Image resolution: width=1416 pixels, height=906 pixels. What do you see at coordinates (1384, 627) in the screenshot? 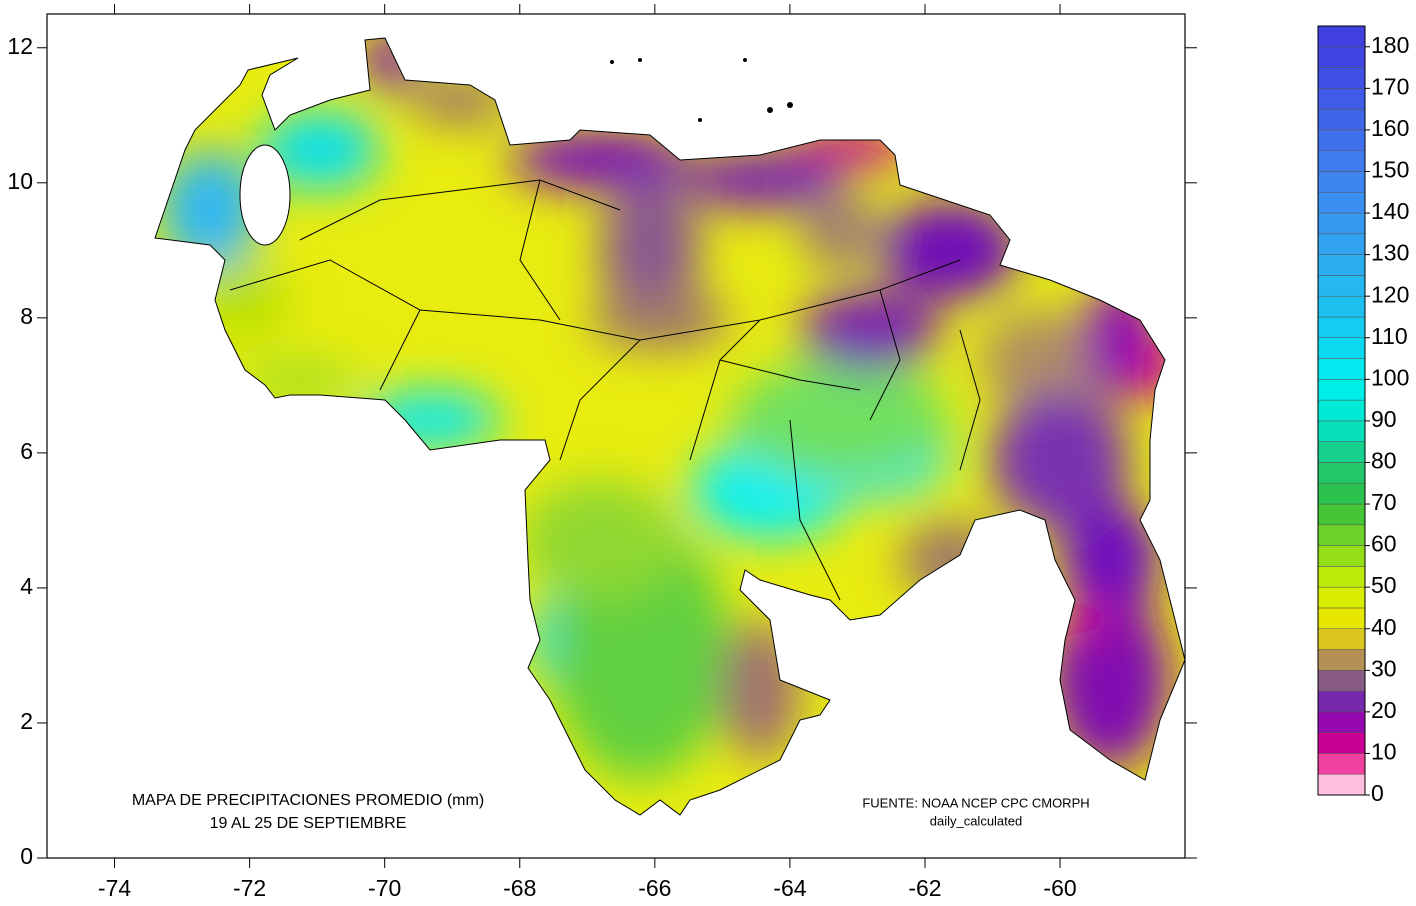
I see `colorbar-label: 40` at bounding box center [1384, 627].